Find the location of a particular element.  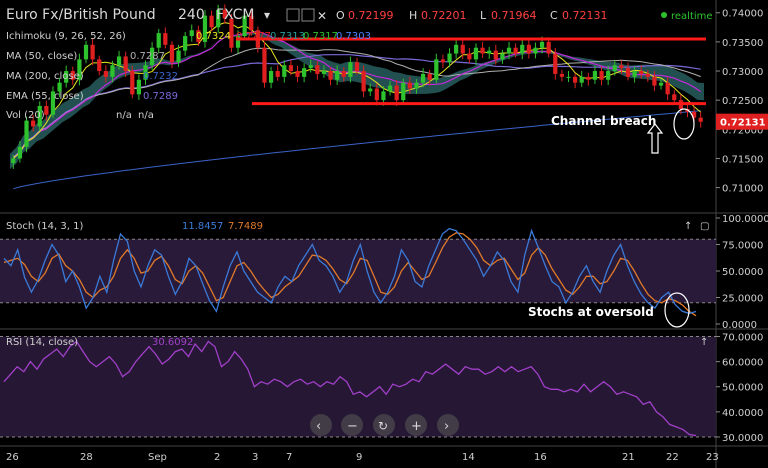

x-axis-tick-label: 22 is located at coordinates (672, 457).